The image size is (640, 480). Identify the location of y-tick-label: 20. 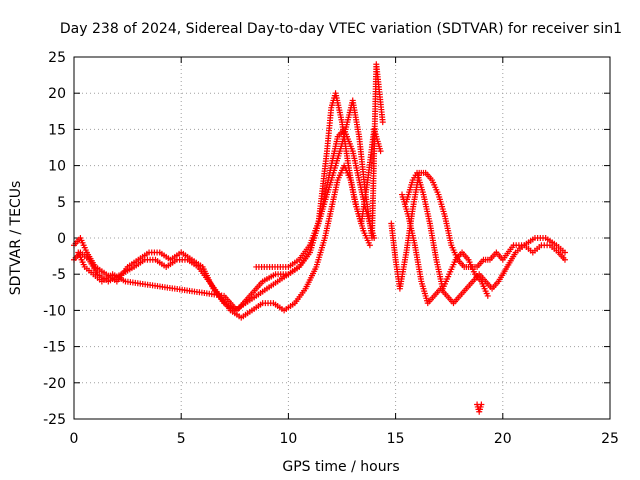
(57, 94).